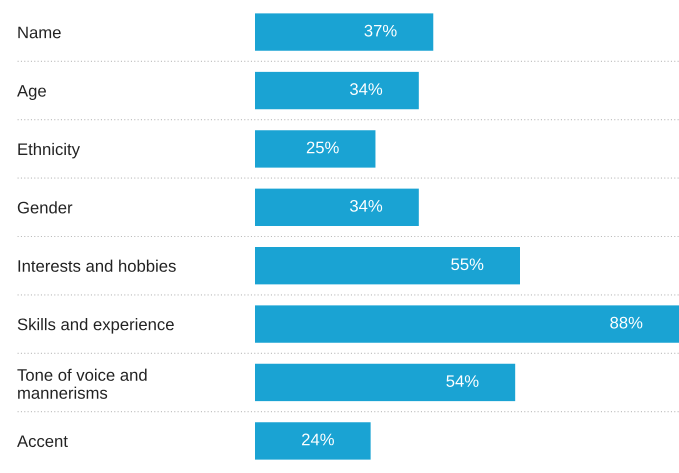 This screenshot has height=473, width=679. I want to click on data-label: 24%, so click(318, 440).